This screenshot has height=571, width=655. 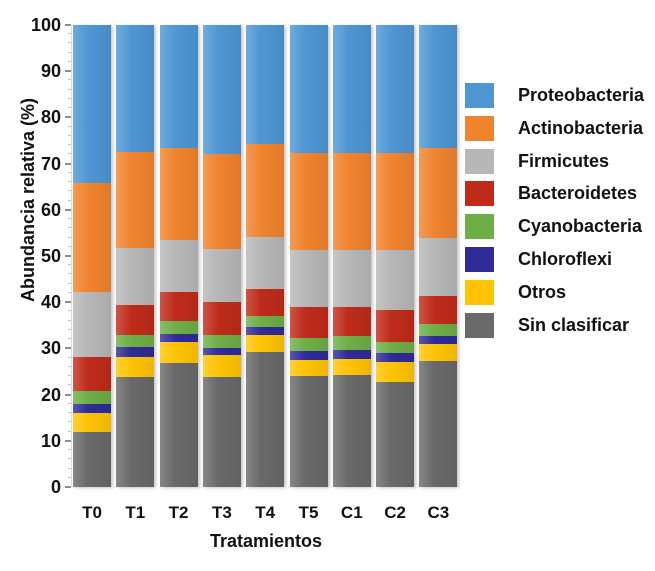 What do you see at coordinates (135, 200) in the screenshot?
I see `segment-actinobacteria-T1` at bounding box center [135, 200].